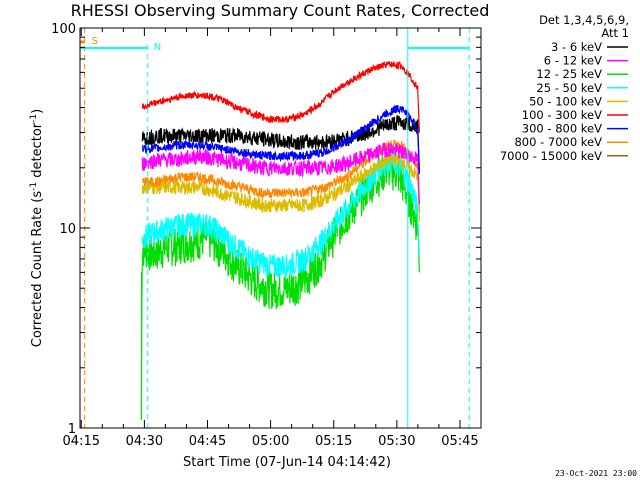 This screenshot has height=480, width=640. Describe the element at coordinates (565, 101) in the screenshot. I see `legend-label: 50 - 100 keV` at that location.